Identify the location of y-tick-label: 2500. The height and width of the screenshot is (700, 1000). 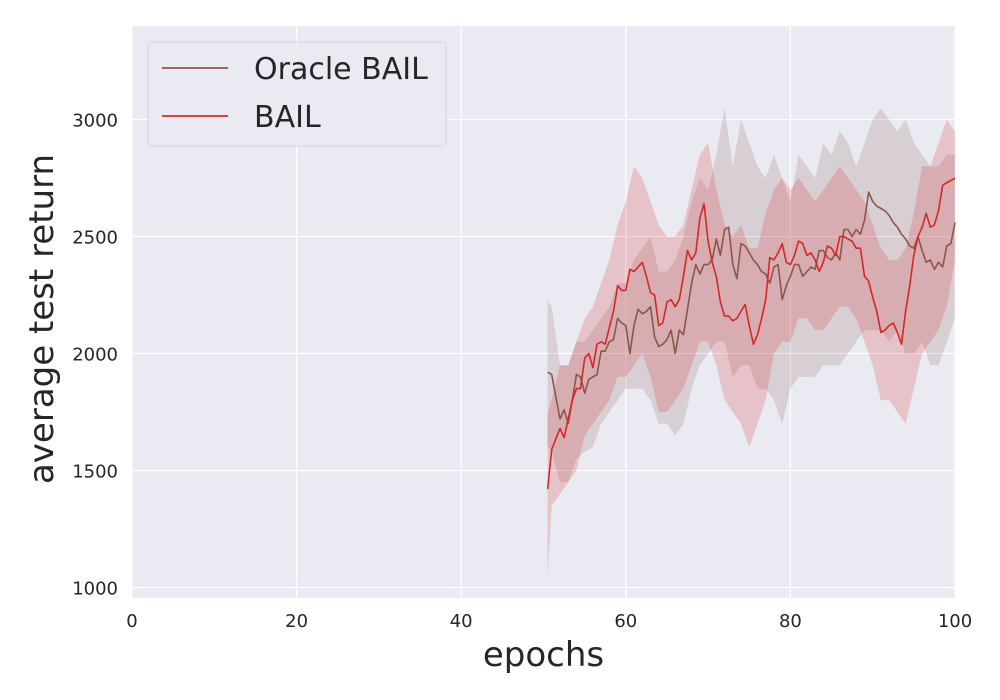
(95, 238).